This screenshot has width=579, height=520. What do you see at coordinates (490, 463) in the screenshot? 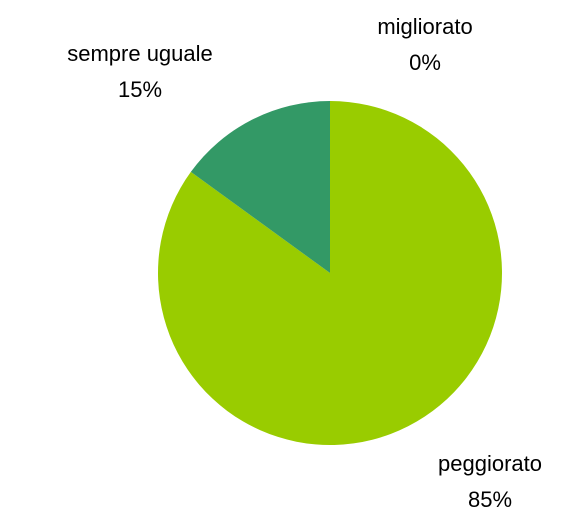
I see `slice-label: peggiorato` at bounding box center [490, 463].